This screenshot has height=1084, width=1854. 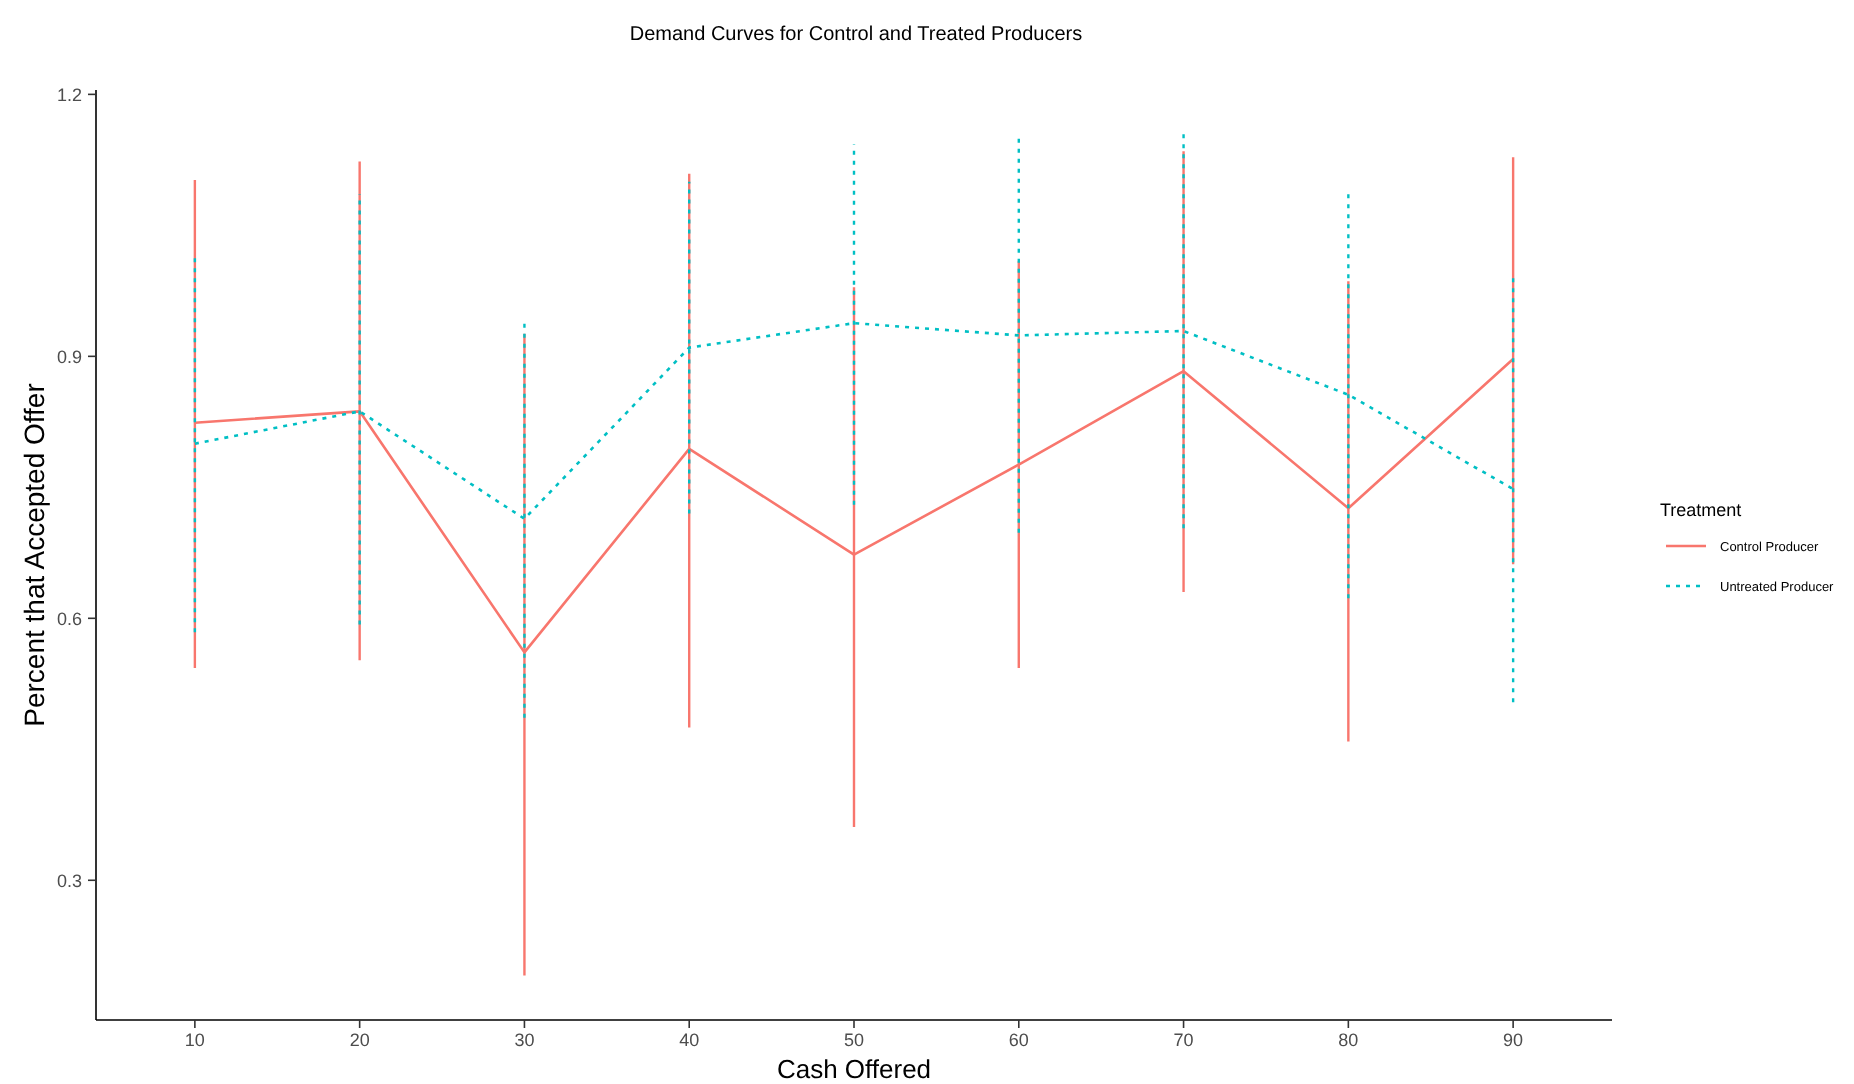 I want to click on y-tick-label: 0.9, so click(x=69, y=356).